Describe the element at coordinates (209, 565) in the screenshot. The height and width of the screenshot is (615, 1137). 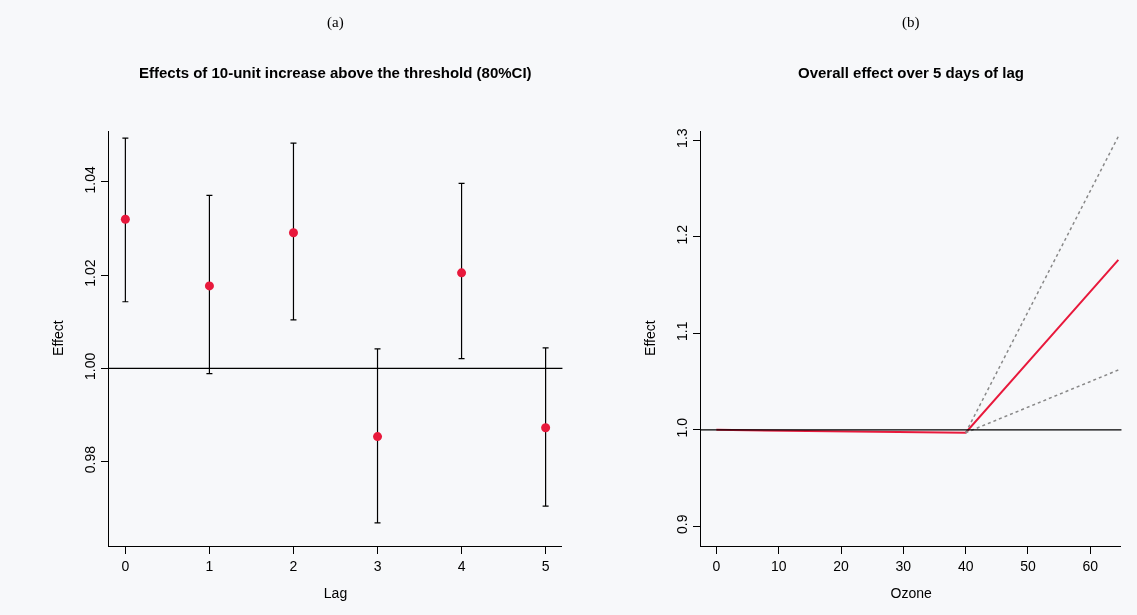
I see `x-tick-label: 1` at that location.